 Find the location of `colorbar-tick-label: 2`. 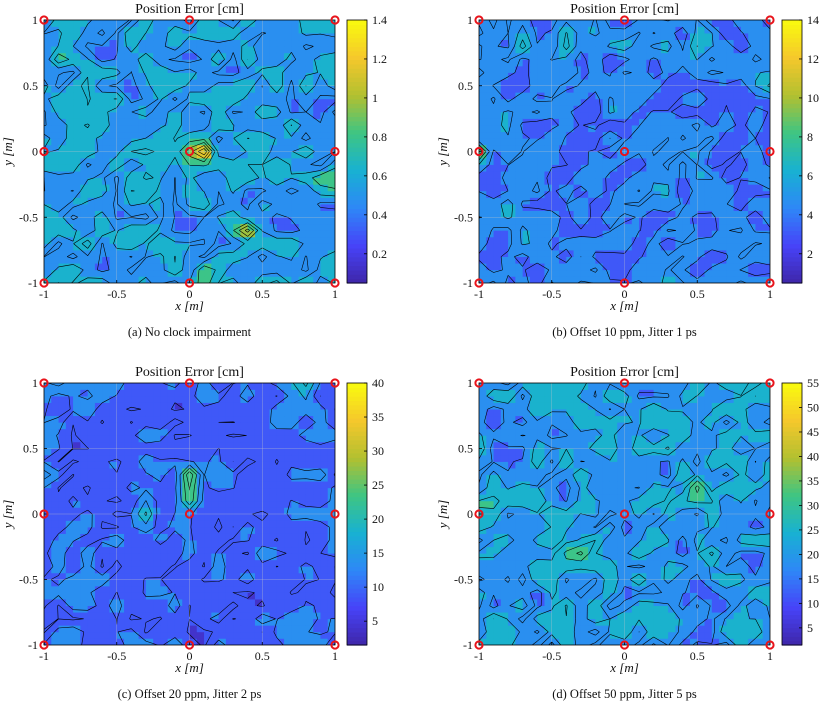

colorbar-tick-label: 2 is located at coordinates (810, 254).